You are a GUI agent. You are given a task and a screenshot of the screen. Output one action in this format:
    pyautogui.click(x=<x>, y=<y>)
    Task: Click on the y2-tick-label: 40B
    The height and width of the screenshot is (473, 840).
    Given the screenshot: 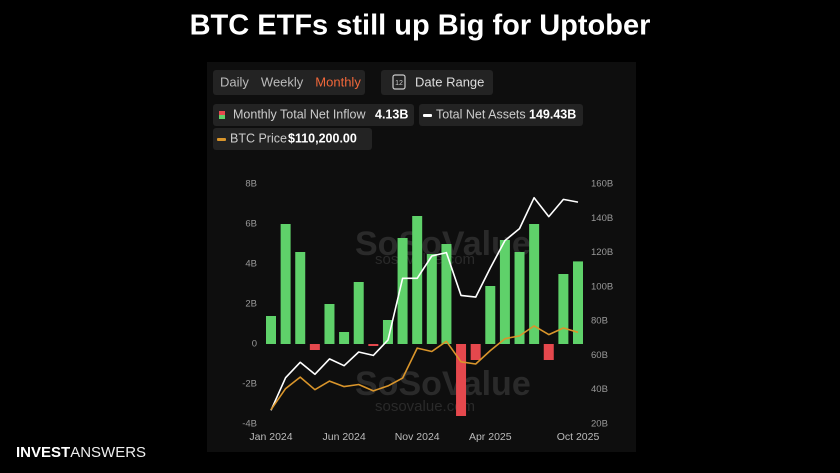 What is the action you would take?
    pyautogui.click(x=599, y=389)
    